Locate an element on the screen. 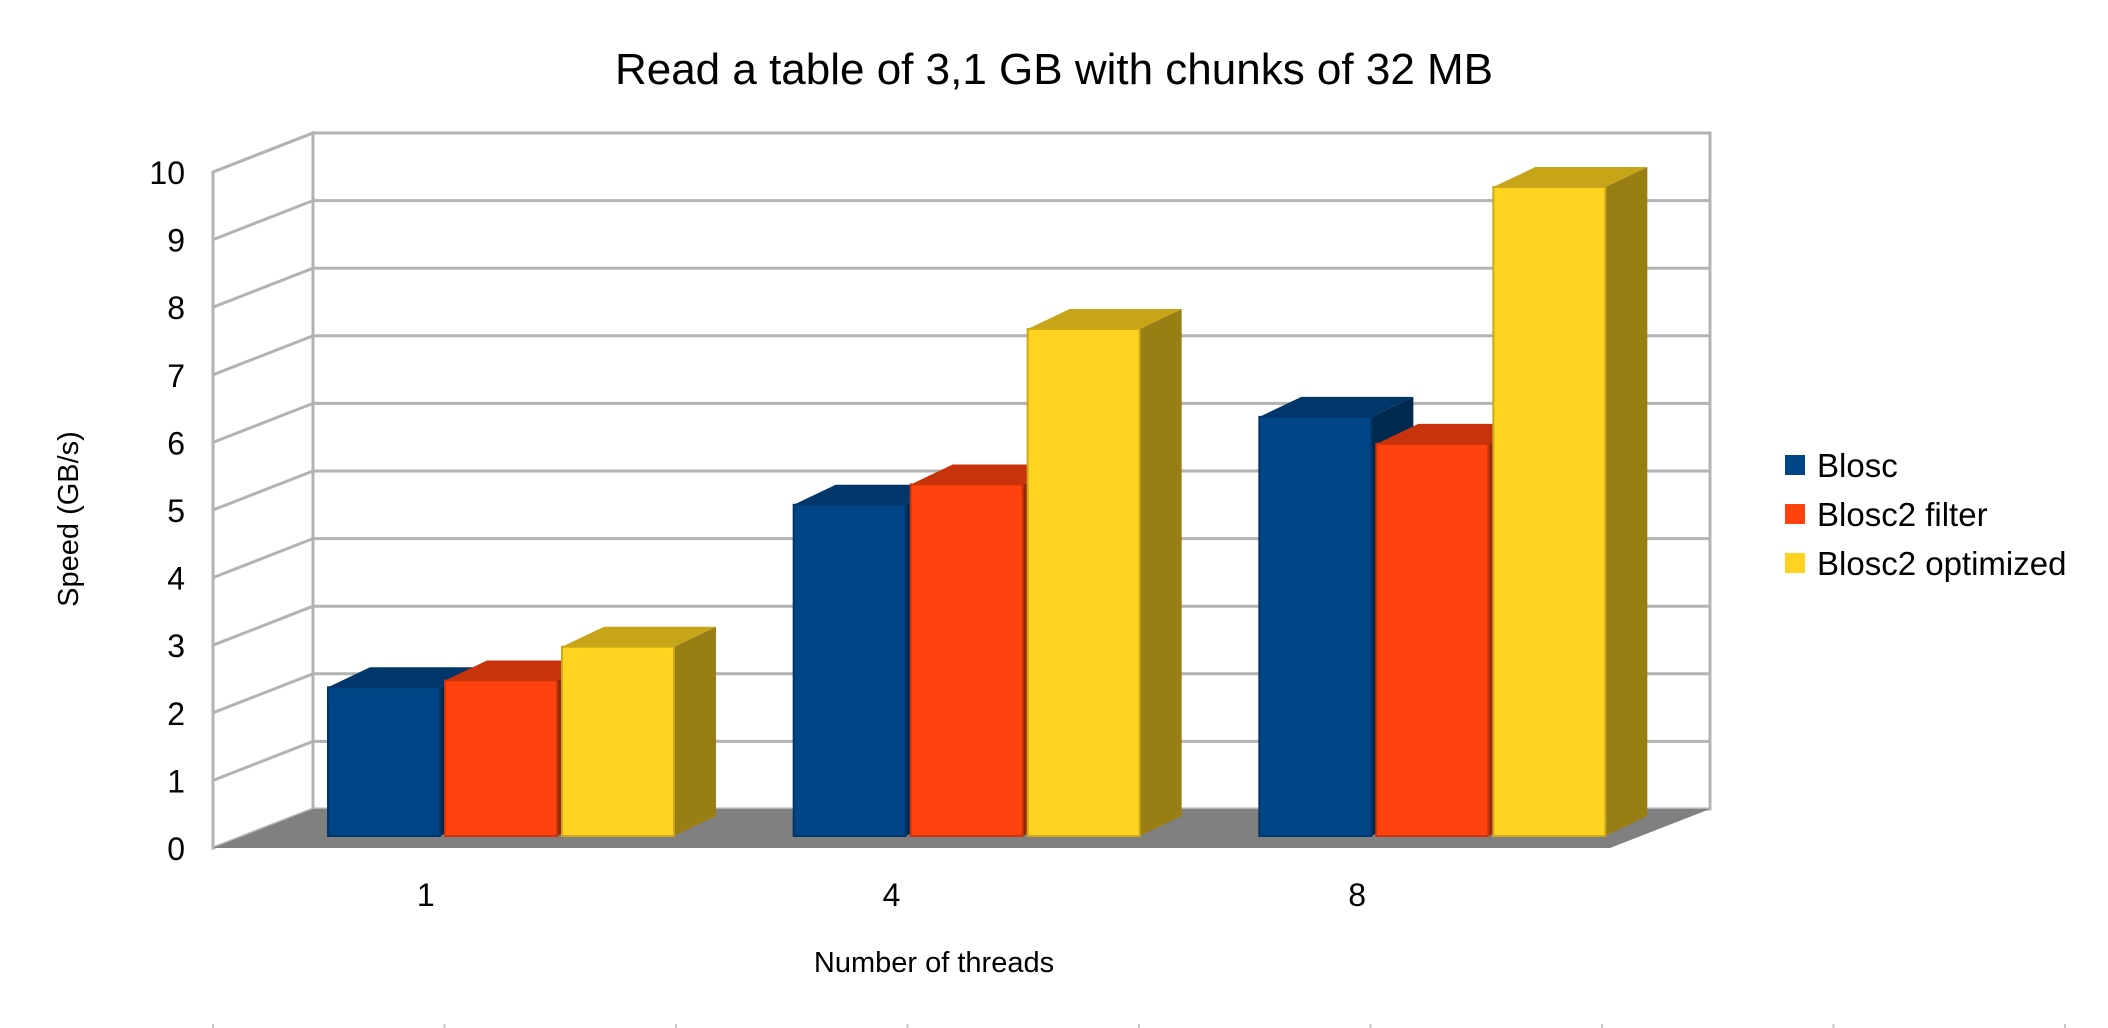 This screenshot has width=2108, height=1028. y-tick-label: 1 is located at coordinates (176, 781).